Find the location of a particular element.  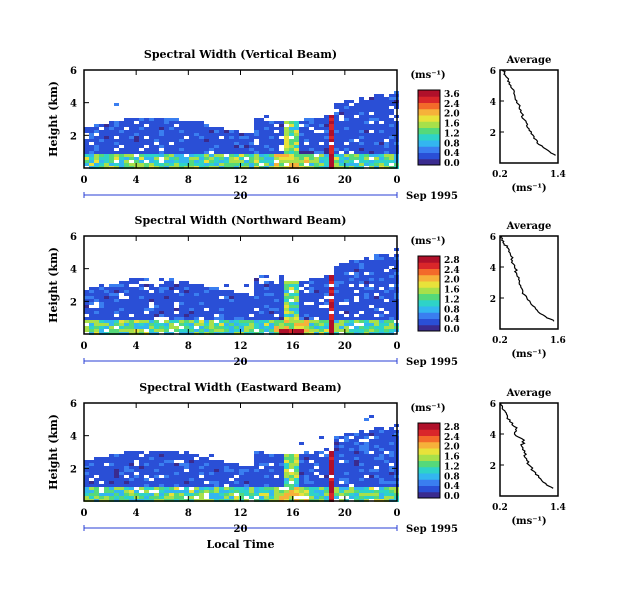

colorbar-tick-label: 2.4 is located at coordinates (452, 438).